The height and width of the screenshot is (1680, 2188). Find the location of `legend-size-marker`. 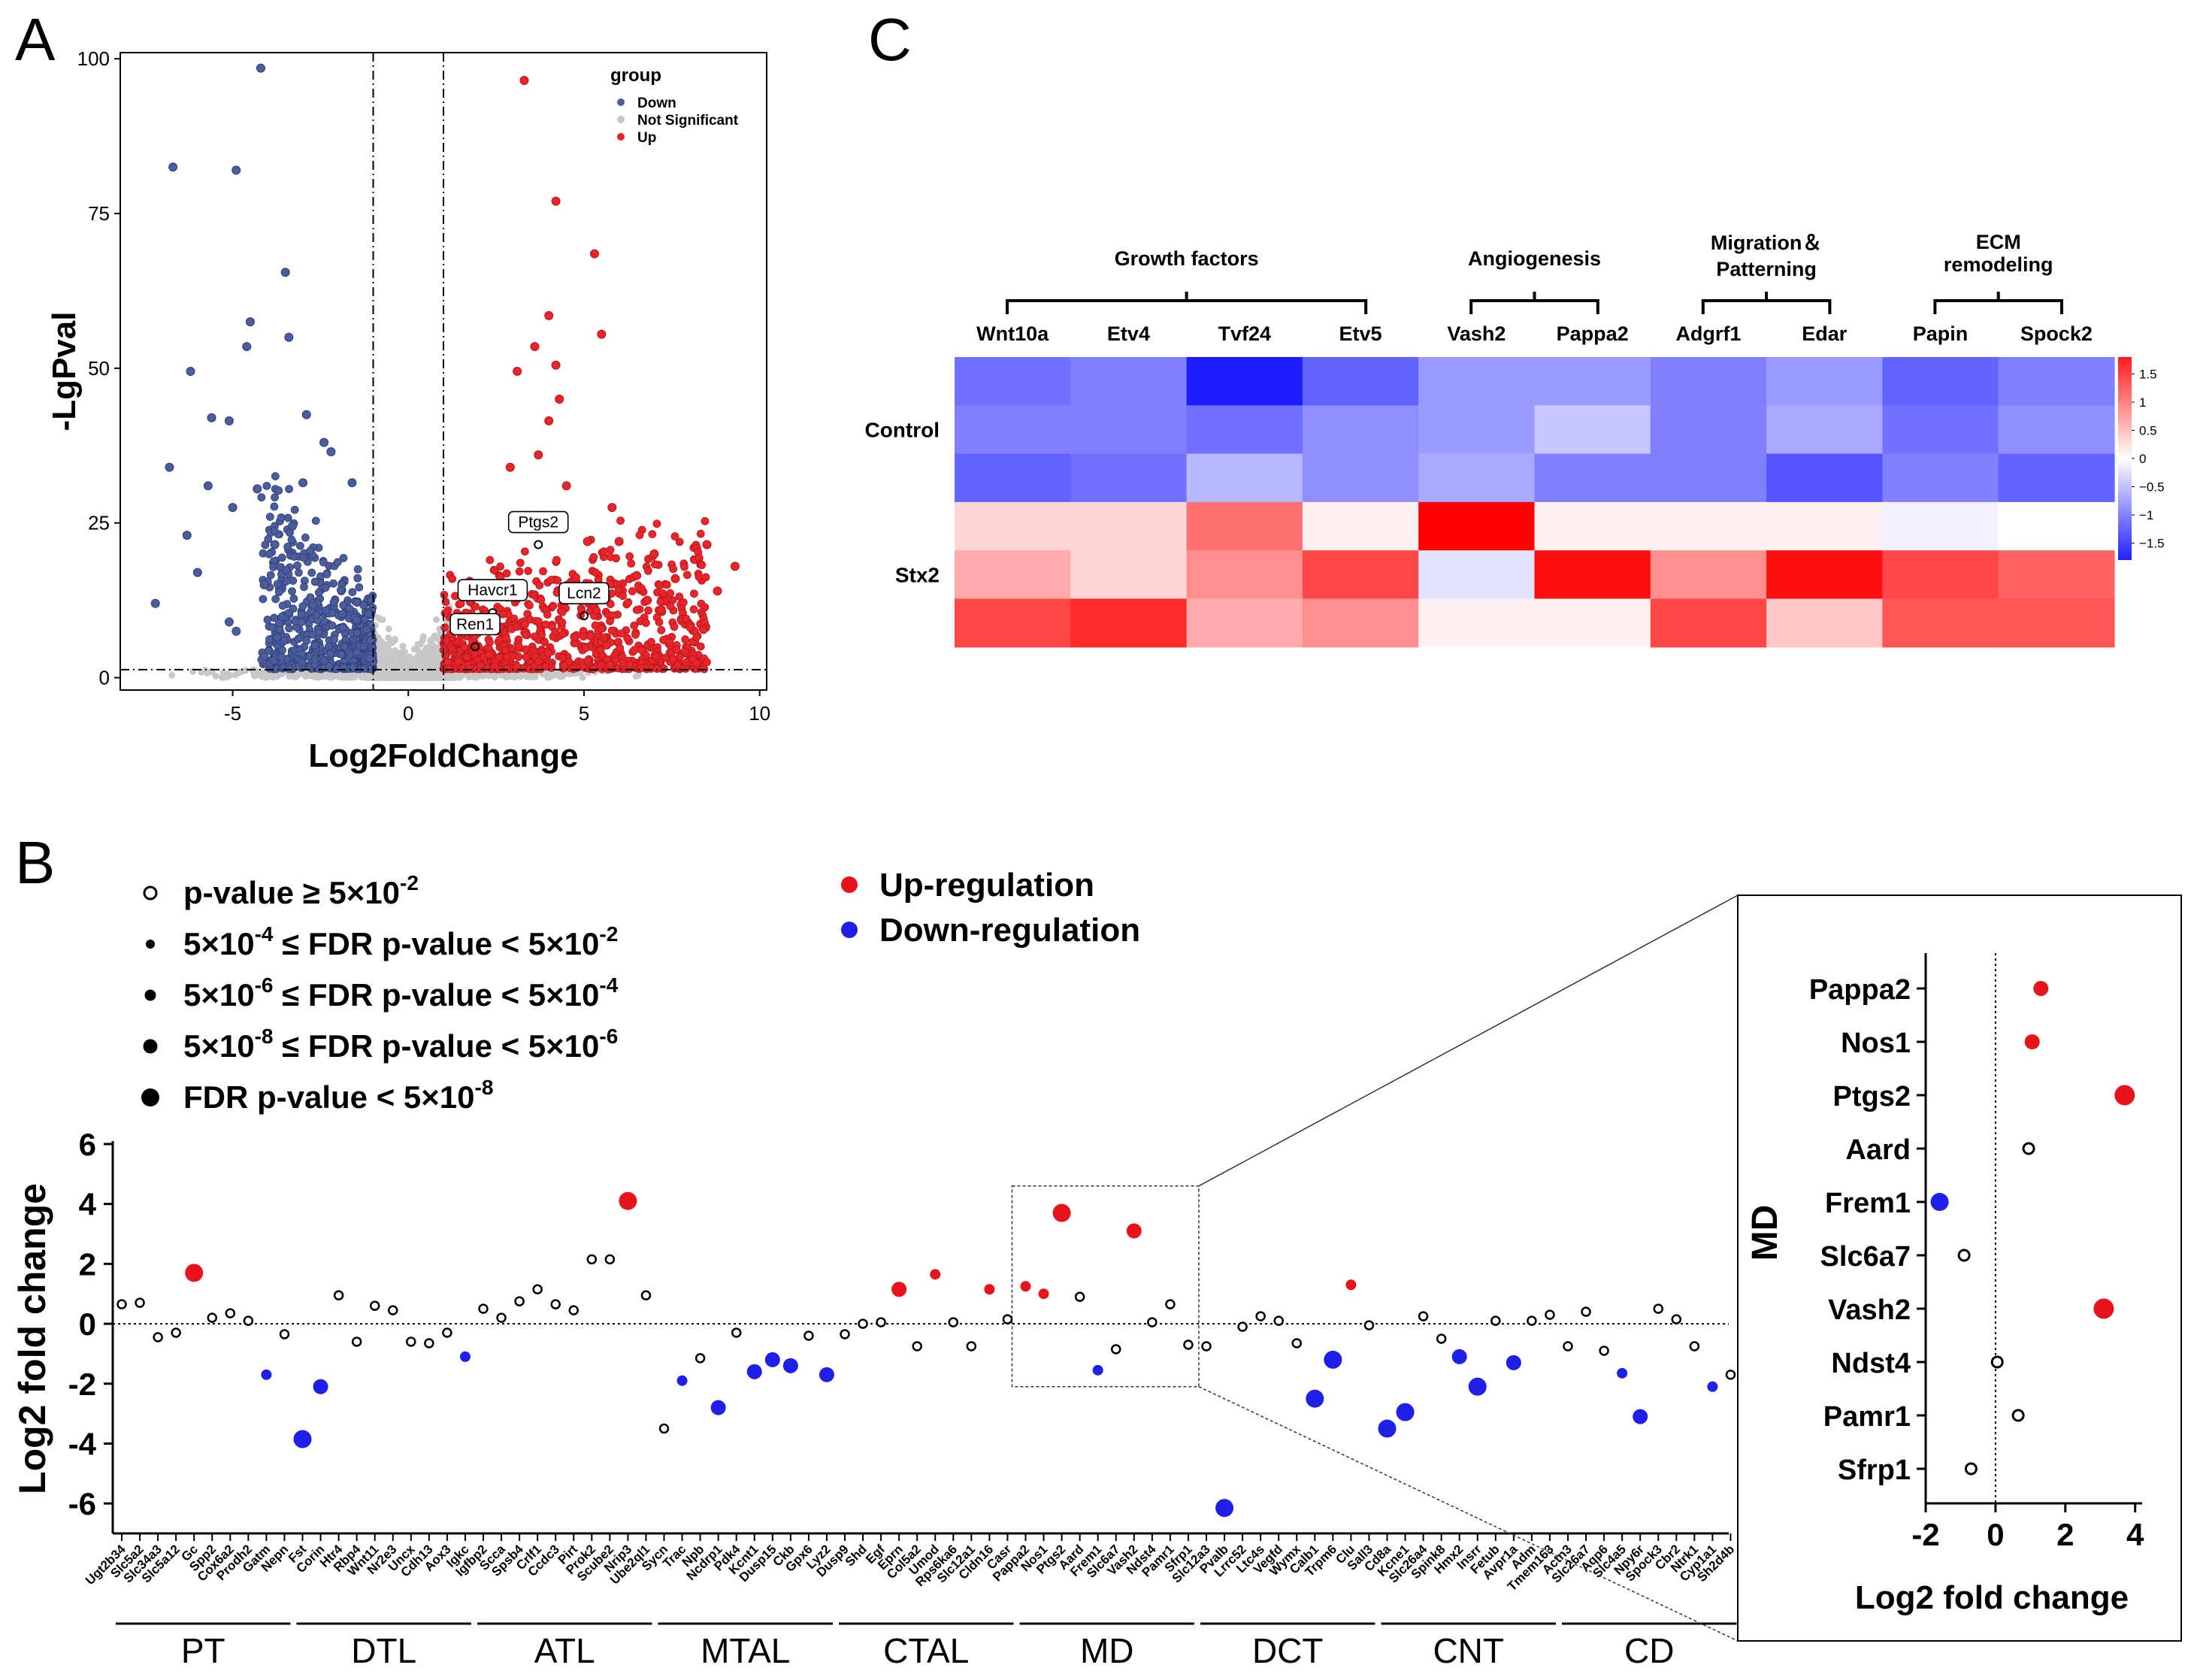

legend-size-marker is located at coordinates (150, 944).